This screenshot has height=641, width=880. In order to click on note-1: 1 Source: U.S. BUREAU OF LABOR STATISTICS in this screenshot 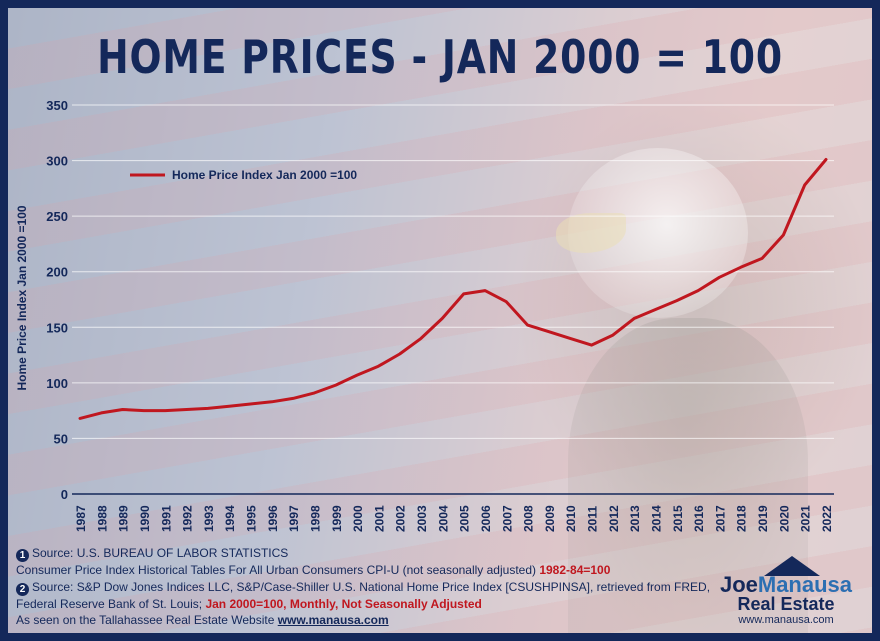, I will do `click(376, 553)`.